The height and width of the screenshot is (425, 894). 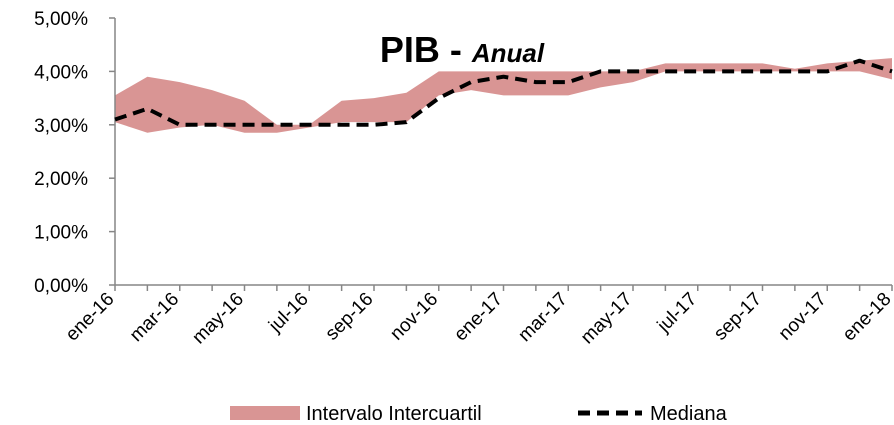 What do you see at coordinates (394, 414) in the screenshot?
I see `legend-band-label: Intervalo Intercuartil` at bounding box center [394, 414].